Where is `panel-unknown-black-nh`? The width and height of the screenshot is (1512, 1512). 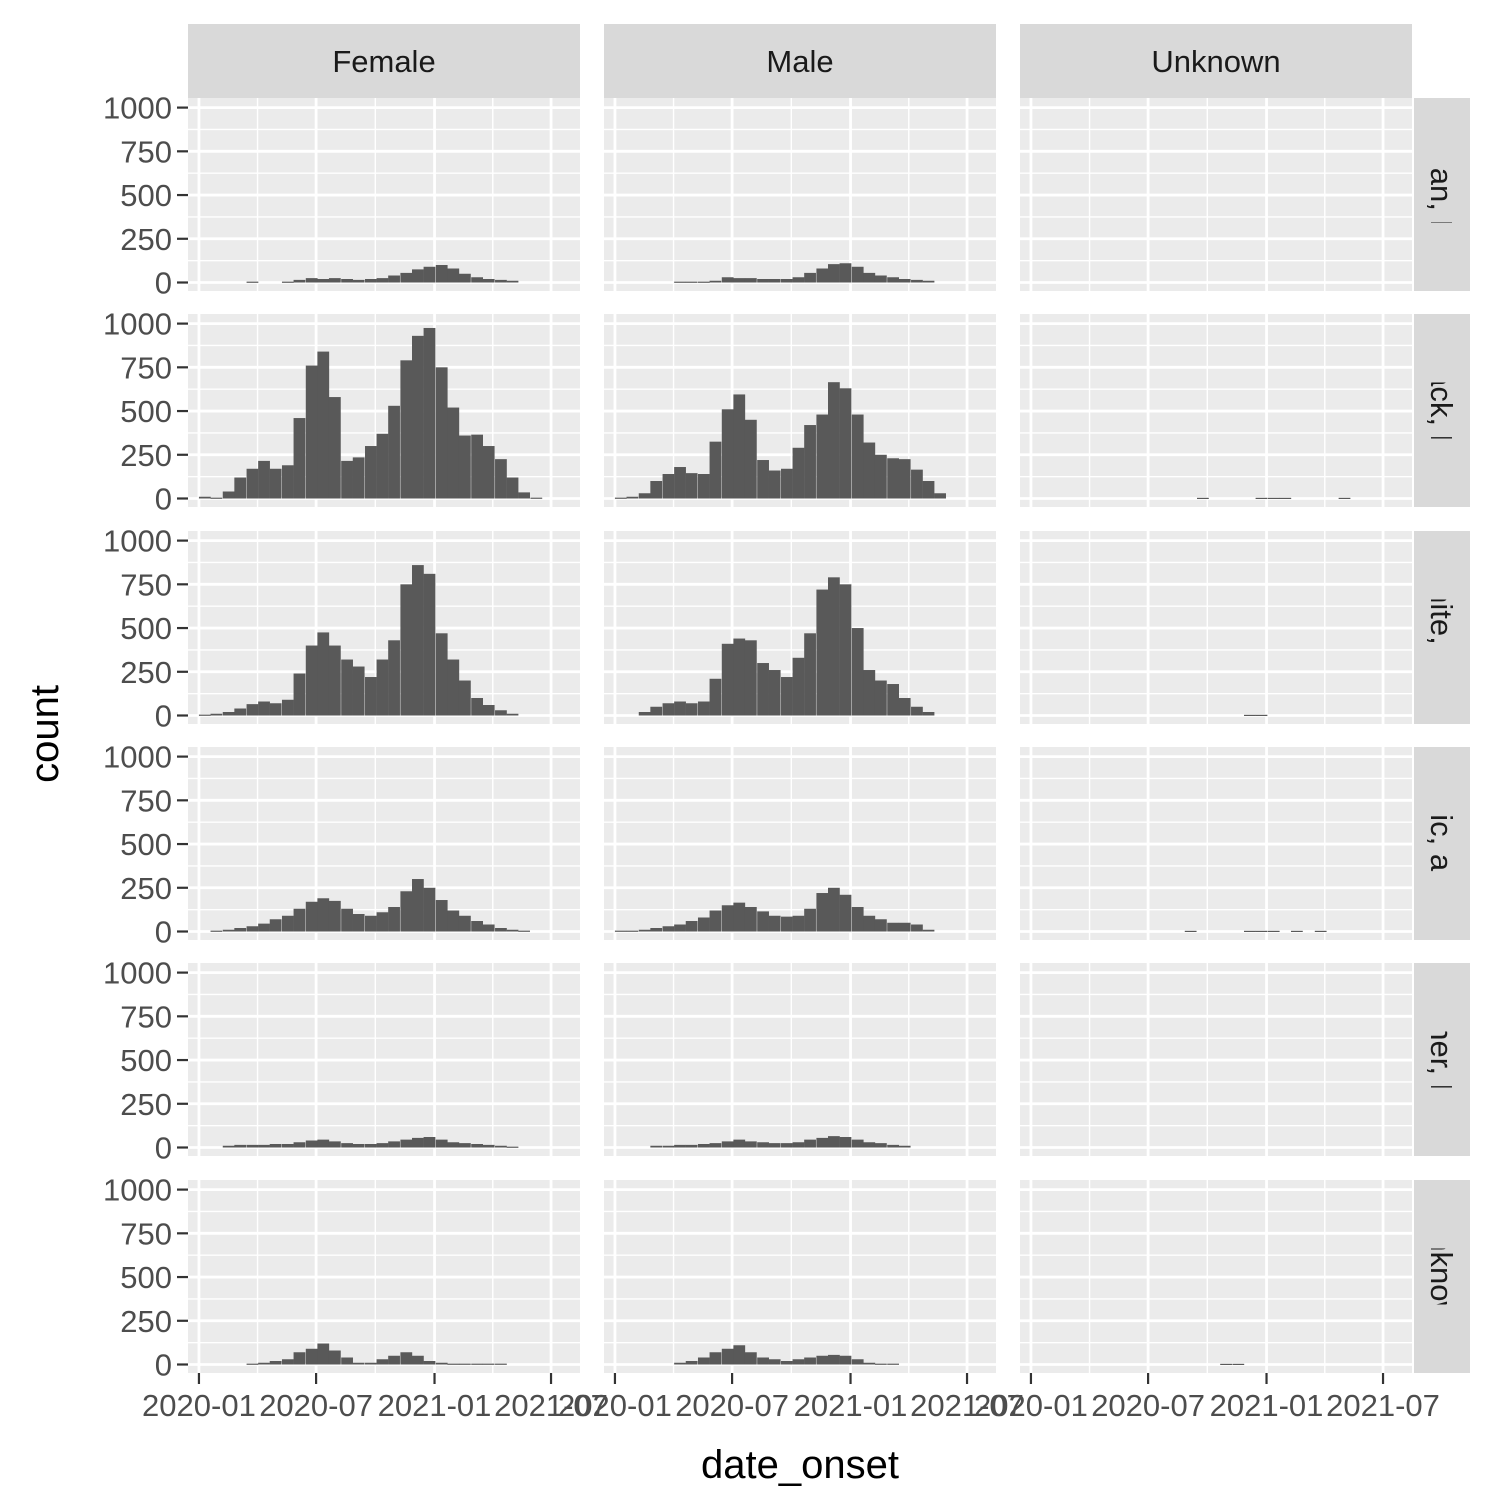 panel-unknown-black-nh is located at coordinates (1216, 410).